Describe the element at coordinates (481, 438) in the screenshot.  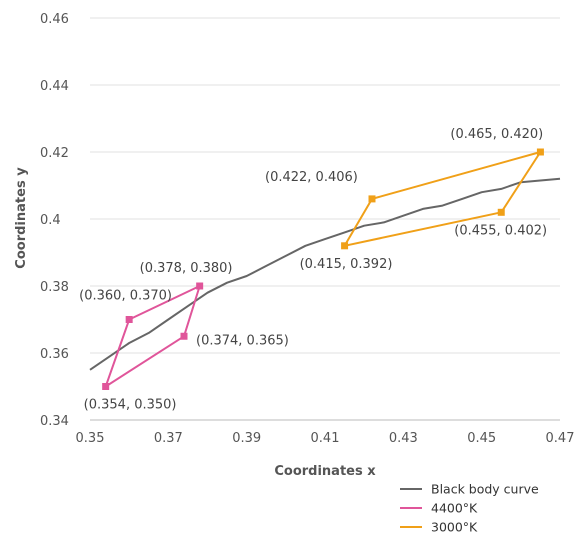
I see `x-tick-label: 0.45` at that location.